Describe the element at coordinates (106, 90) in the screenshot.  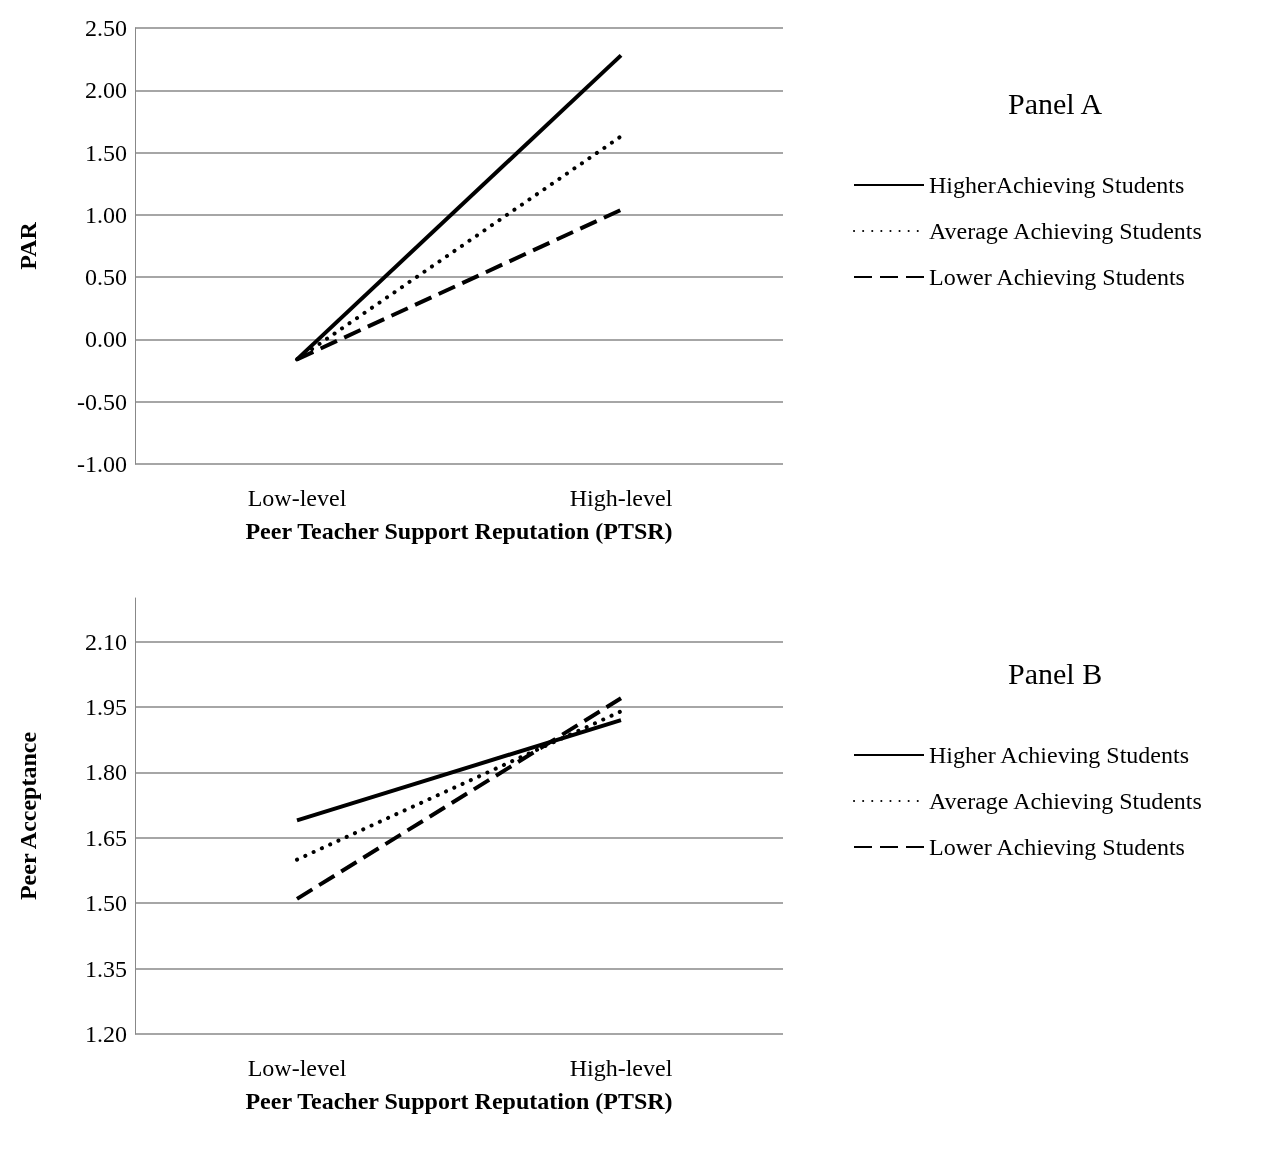
I see `y-tick-label: 2.00` at that location.